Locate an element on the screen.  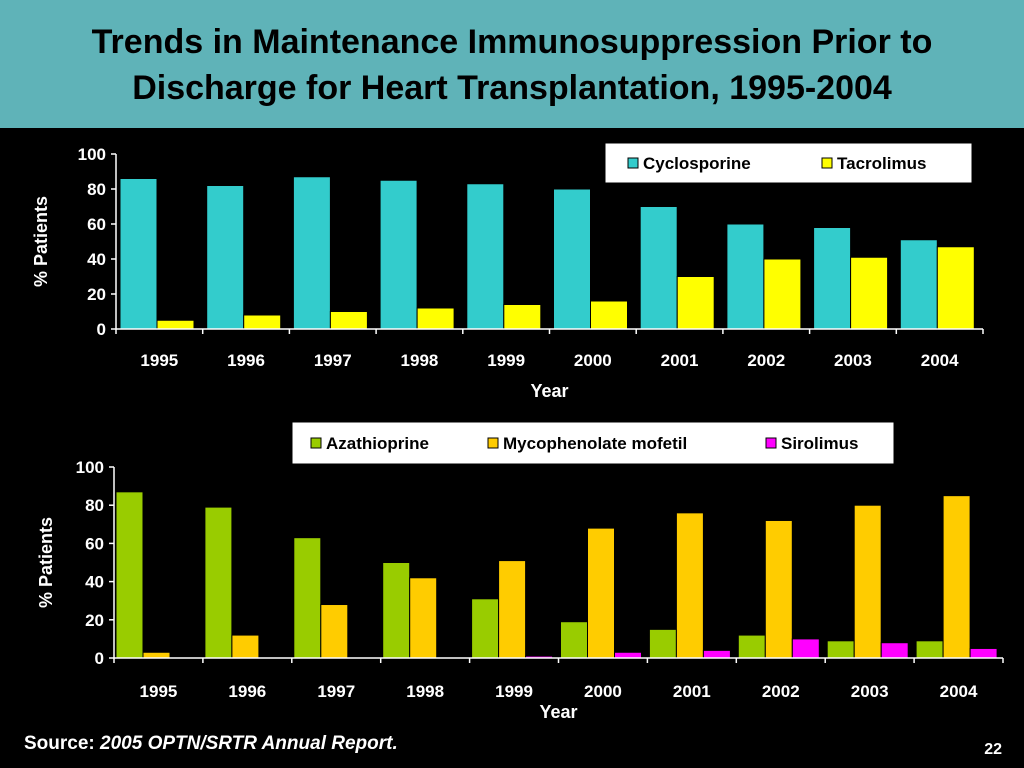
bar-cyclosporine-2004 is located at coordinates (918, 284).